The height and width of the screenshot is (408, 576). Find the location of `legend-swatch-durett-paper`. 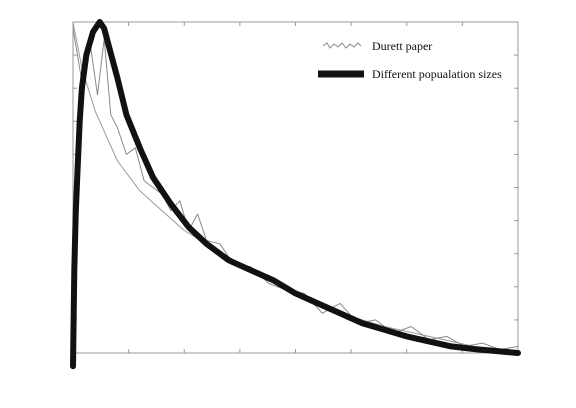

legend-swatch-durett-paper is located at coordinates (342, 45).